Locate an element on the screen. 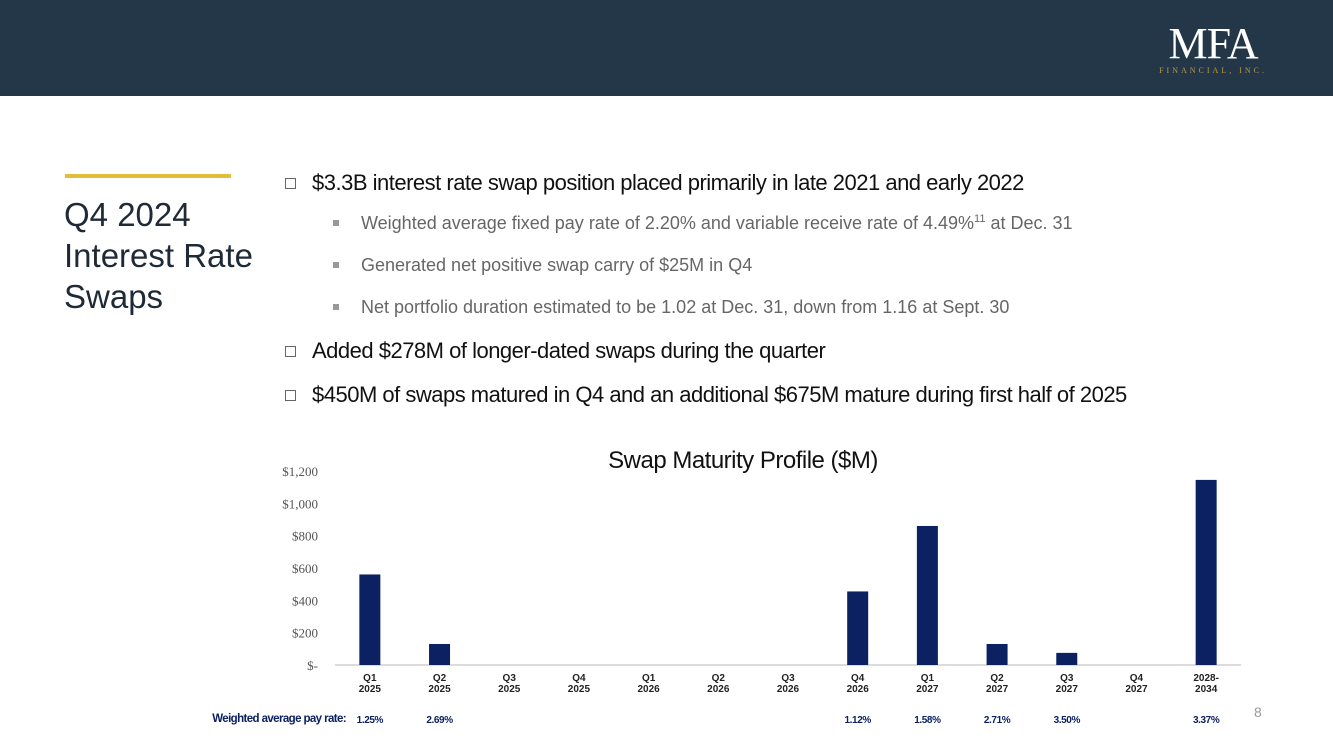  y-tick-label: $1,000 is located at coordinates (300, 503).